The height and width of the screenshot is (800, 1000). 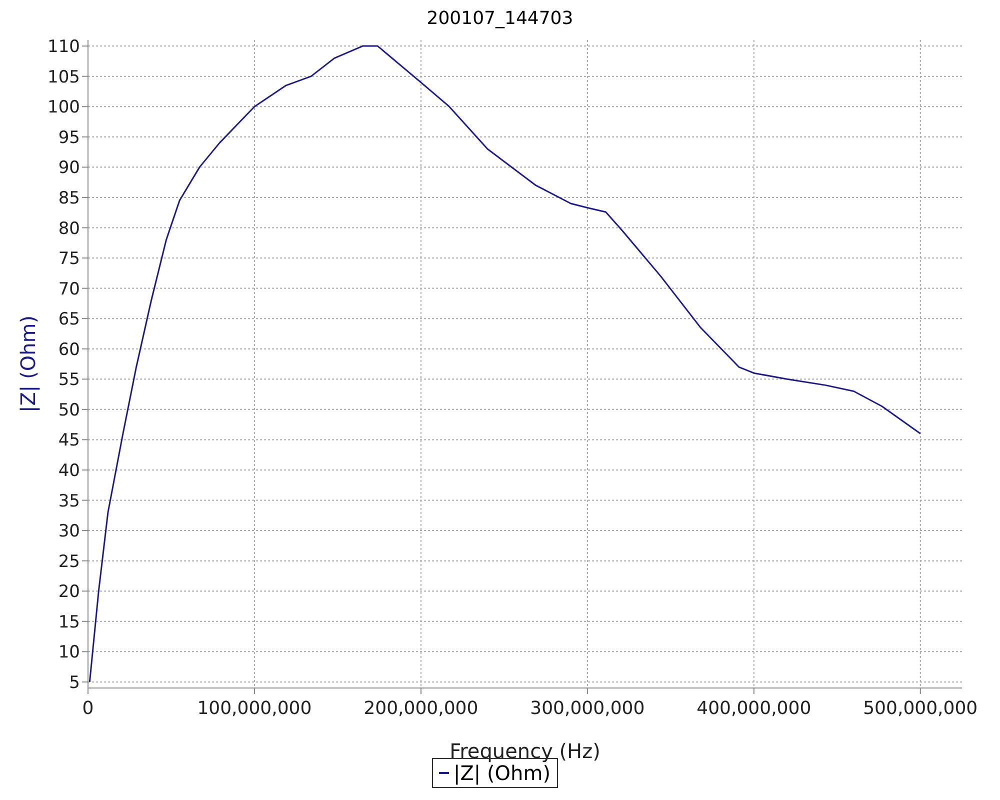 I want to click on chart-title: 200107_144703, so click(x=500, y=19).